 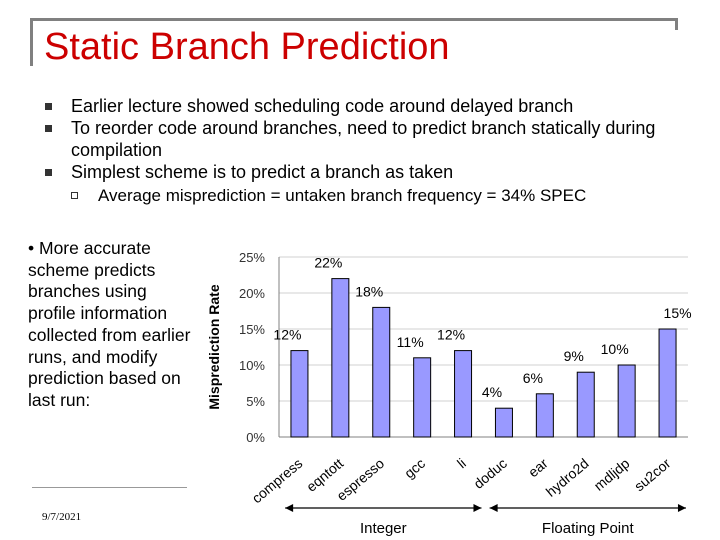 I want to click on x-tick-label: gcc, so click(x=414, y=468).